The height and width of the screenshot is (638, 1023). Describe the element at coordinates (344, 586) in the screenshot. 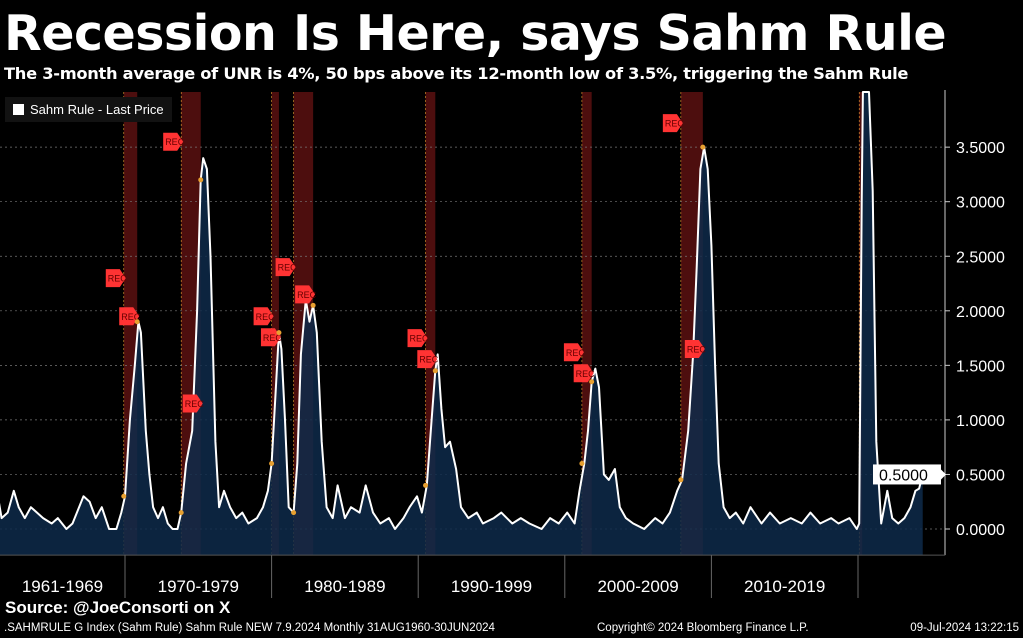

I see `x-tick-label: 1980-1989` at that location.